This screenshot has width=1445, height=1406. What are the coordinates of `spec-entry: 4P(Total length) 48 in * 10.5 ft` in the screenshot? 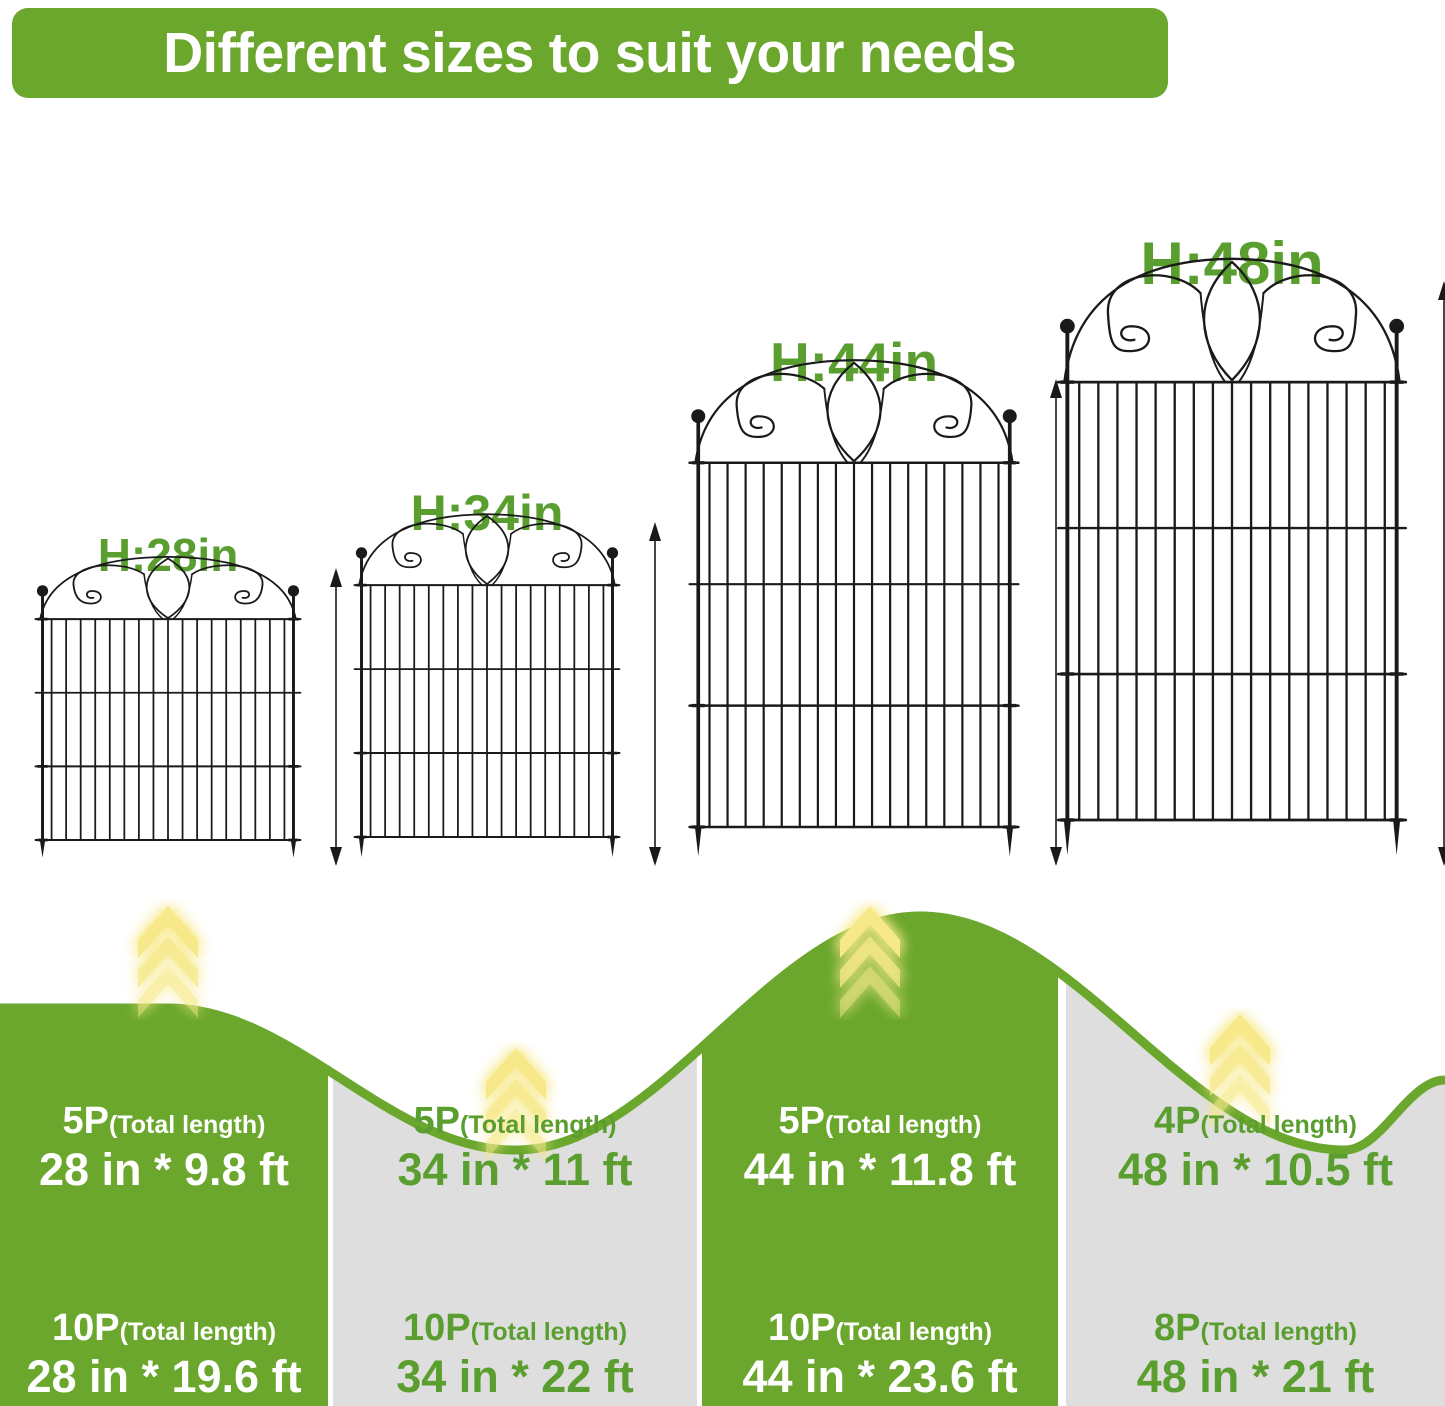 It's located at (1255, 1147).